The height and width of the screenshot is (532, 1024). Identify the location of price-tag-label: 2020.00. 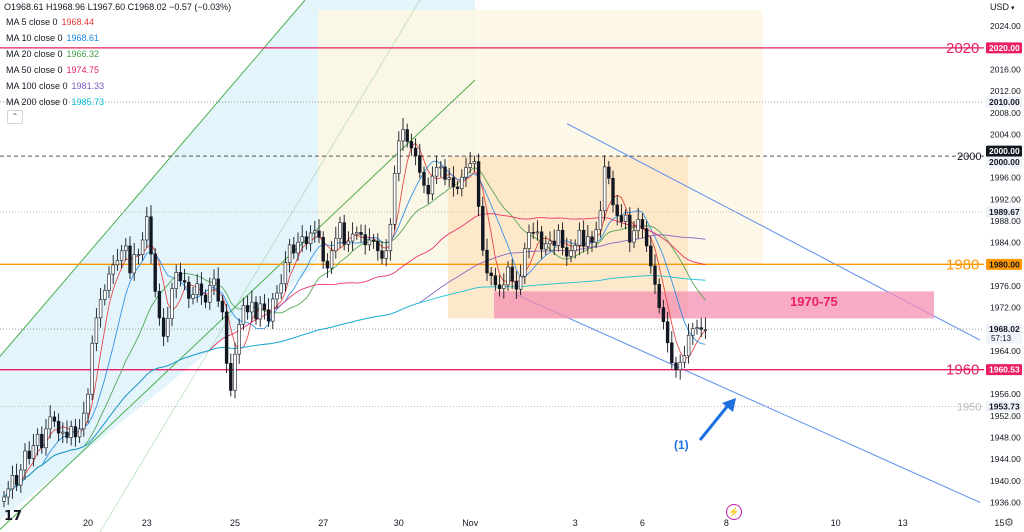
(1004, 48).